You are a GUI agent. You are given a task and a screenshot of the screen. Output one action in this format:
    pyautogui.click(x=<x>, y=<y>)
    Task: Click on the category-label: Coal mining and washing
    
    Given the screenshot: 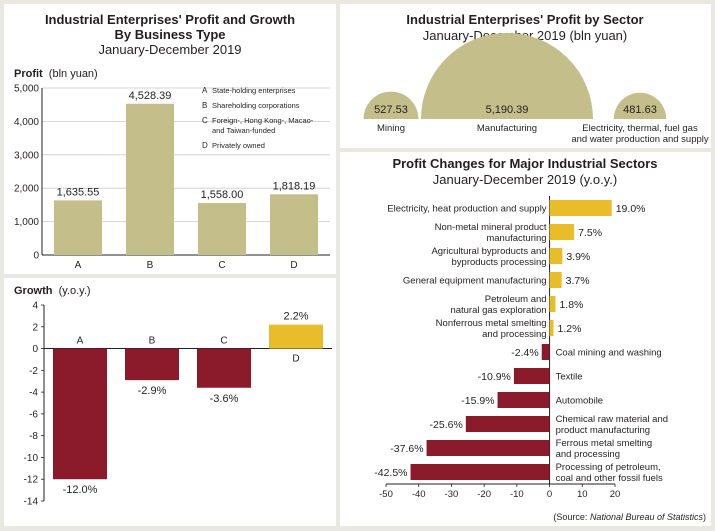 What is the action you would take?
    pyautogui.click(x=609, y=353)
    